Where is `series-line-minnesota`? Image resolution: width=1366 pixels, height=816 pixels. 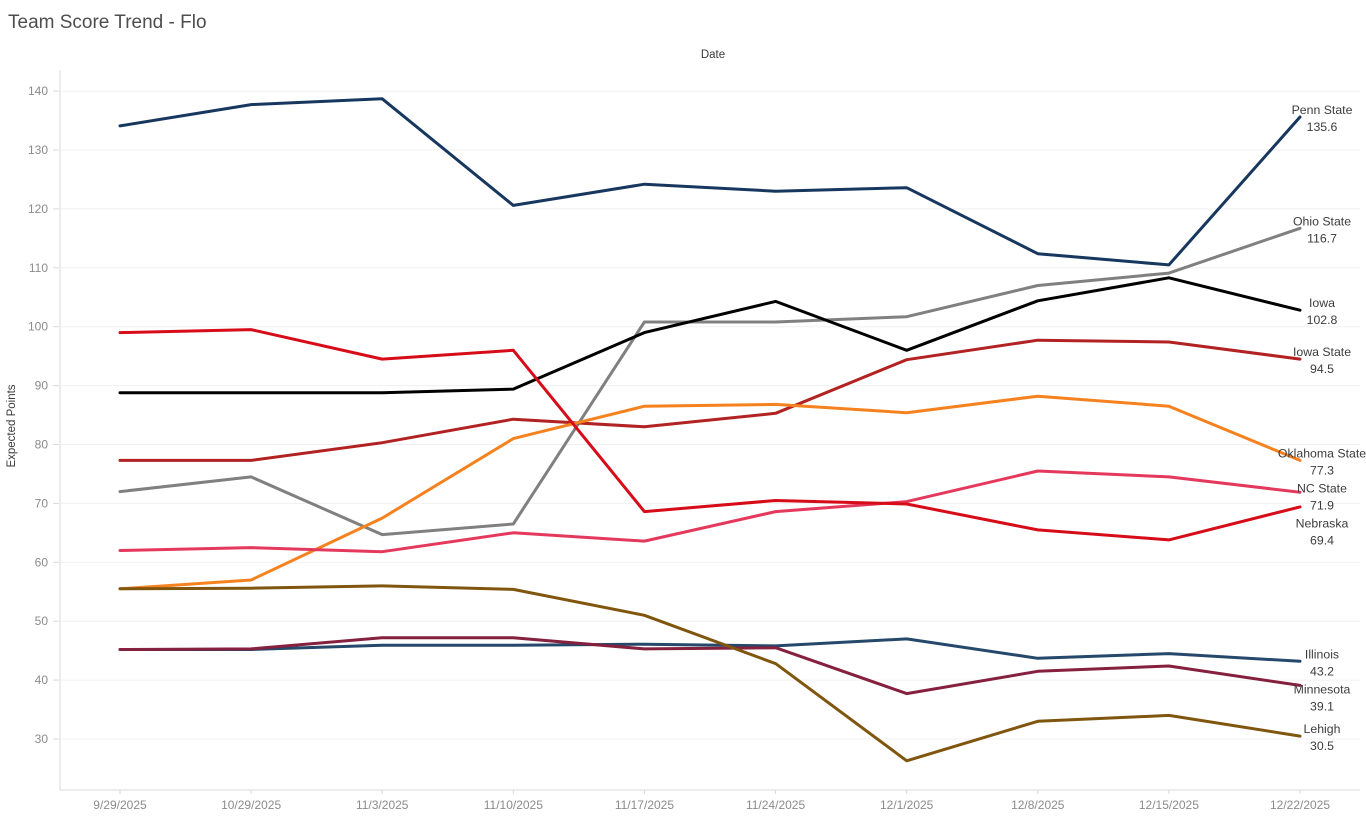
series-line-minnesota is located at coordinates (710, 666).